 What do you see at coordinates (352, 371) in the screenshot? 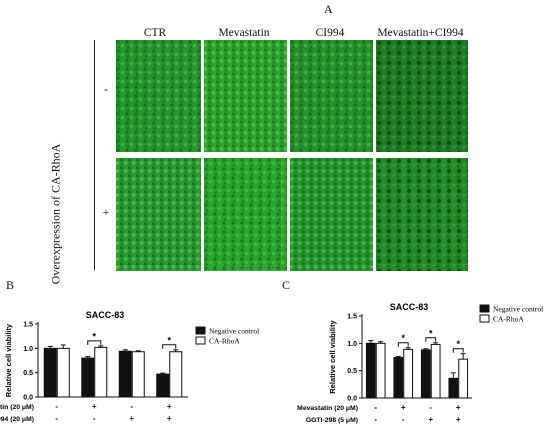
I see `chart-c-ytick-label-1: 0.5` at bounding box center [352, 371].